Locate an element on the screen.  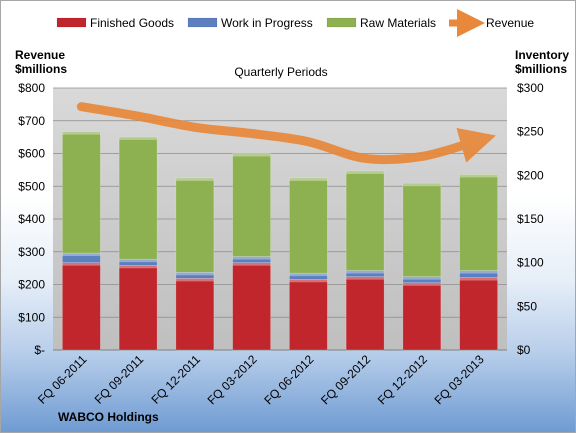
left-tick-label: $800 is located at coordinates (31, 88).